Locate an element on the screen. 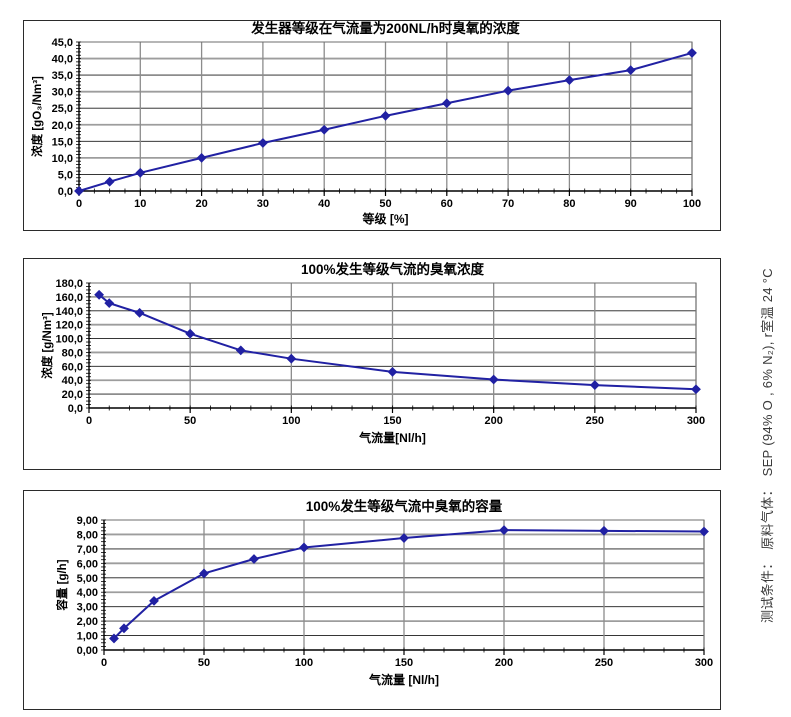 Image resolution: width=791 pixels, height=717 pixels. y-tick-label: 6,00 is located at coordinates (87, 564).